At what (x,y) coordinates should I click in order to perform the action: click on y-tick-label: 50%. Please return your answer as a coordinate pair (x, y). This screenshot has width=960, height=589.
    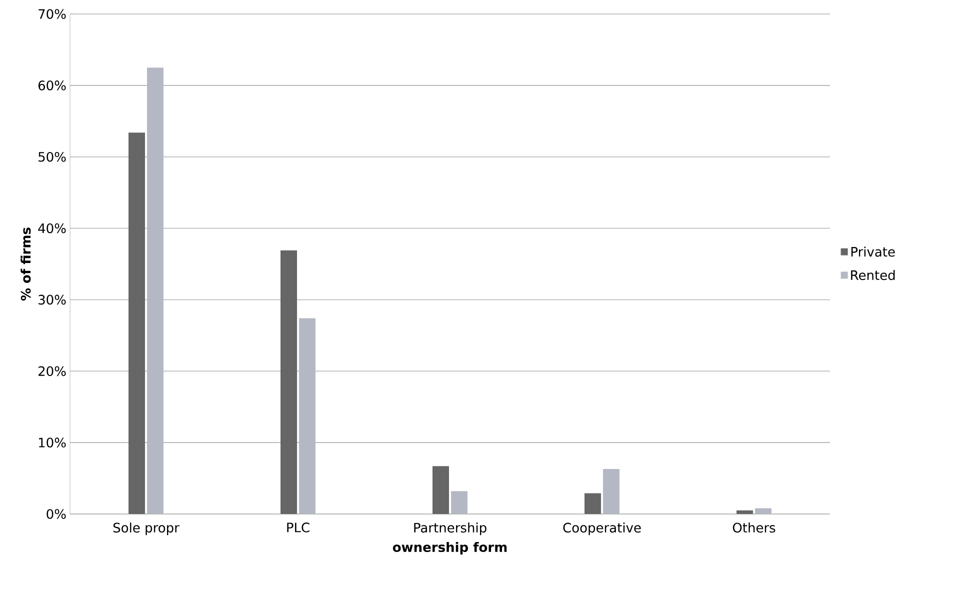
    Looking at the image, I should click on (52, 157).